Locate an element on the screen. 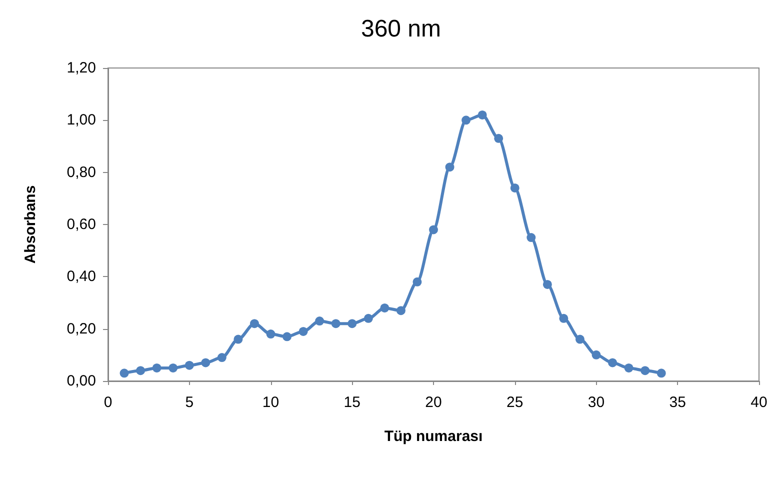 The width and height of the screenshot is (781, 485). x-tick-label: 35 is located at coordinates (677, 402).